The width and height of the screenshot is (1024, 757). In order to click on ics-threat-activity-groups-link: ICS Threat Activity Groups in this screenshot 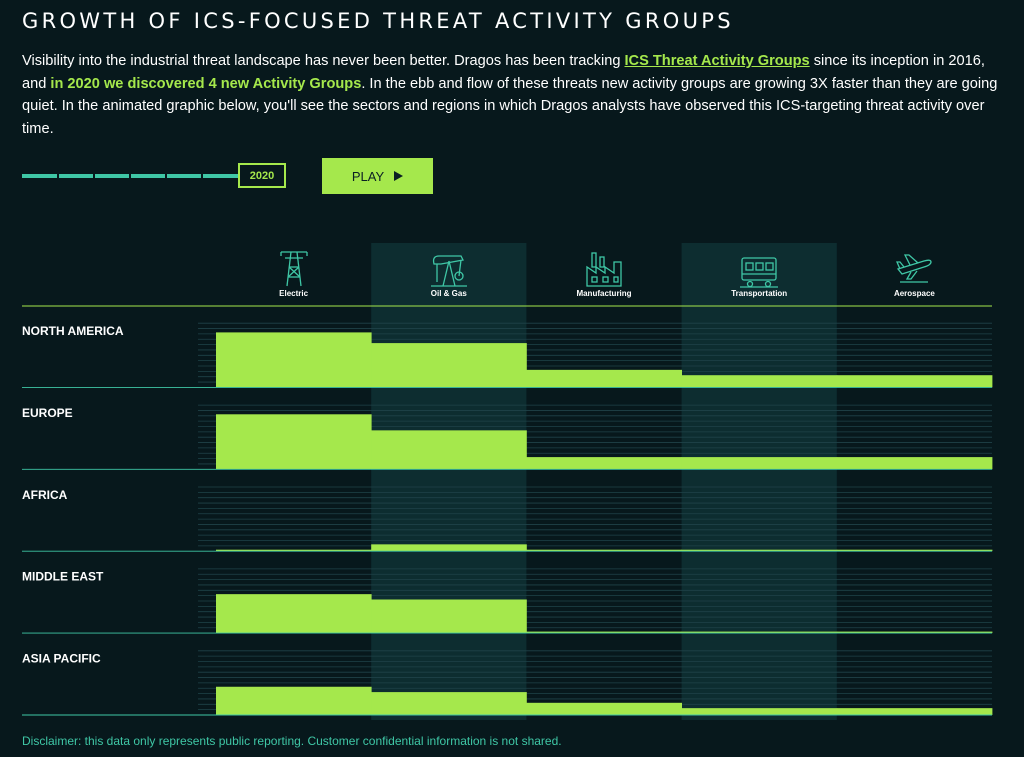, I will do `click(717, 61)`.